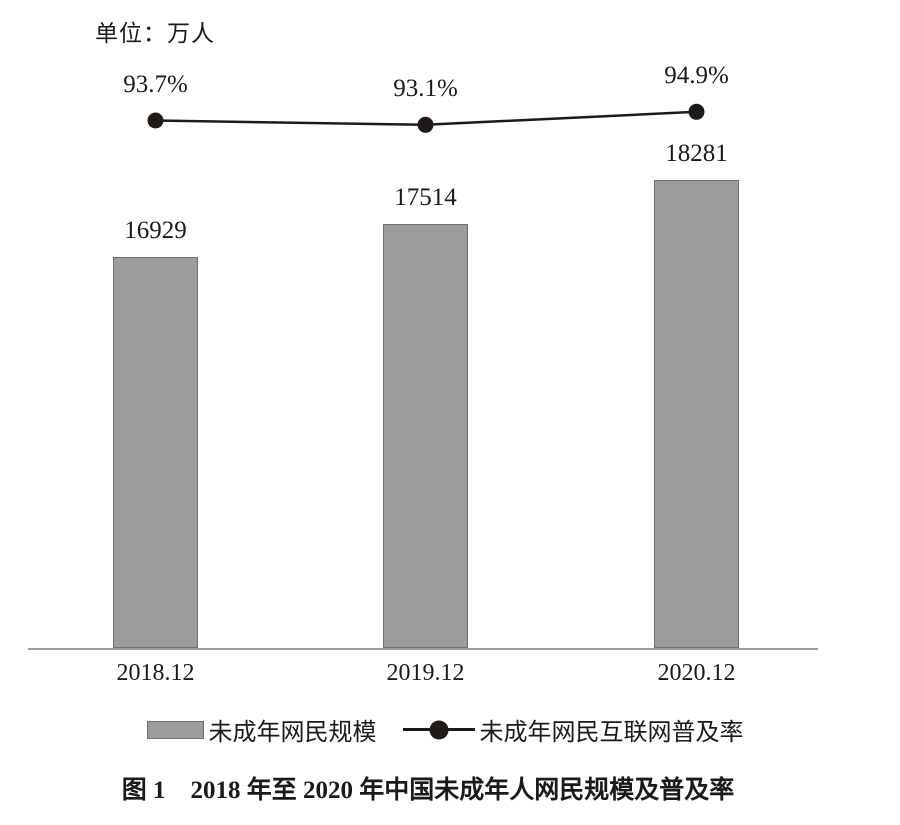 This screenshot has height=825, width=900. Describe the element at coordinates (425, 197) in the screenshot. I see `bar-value-label: 17514` at that location.